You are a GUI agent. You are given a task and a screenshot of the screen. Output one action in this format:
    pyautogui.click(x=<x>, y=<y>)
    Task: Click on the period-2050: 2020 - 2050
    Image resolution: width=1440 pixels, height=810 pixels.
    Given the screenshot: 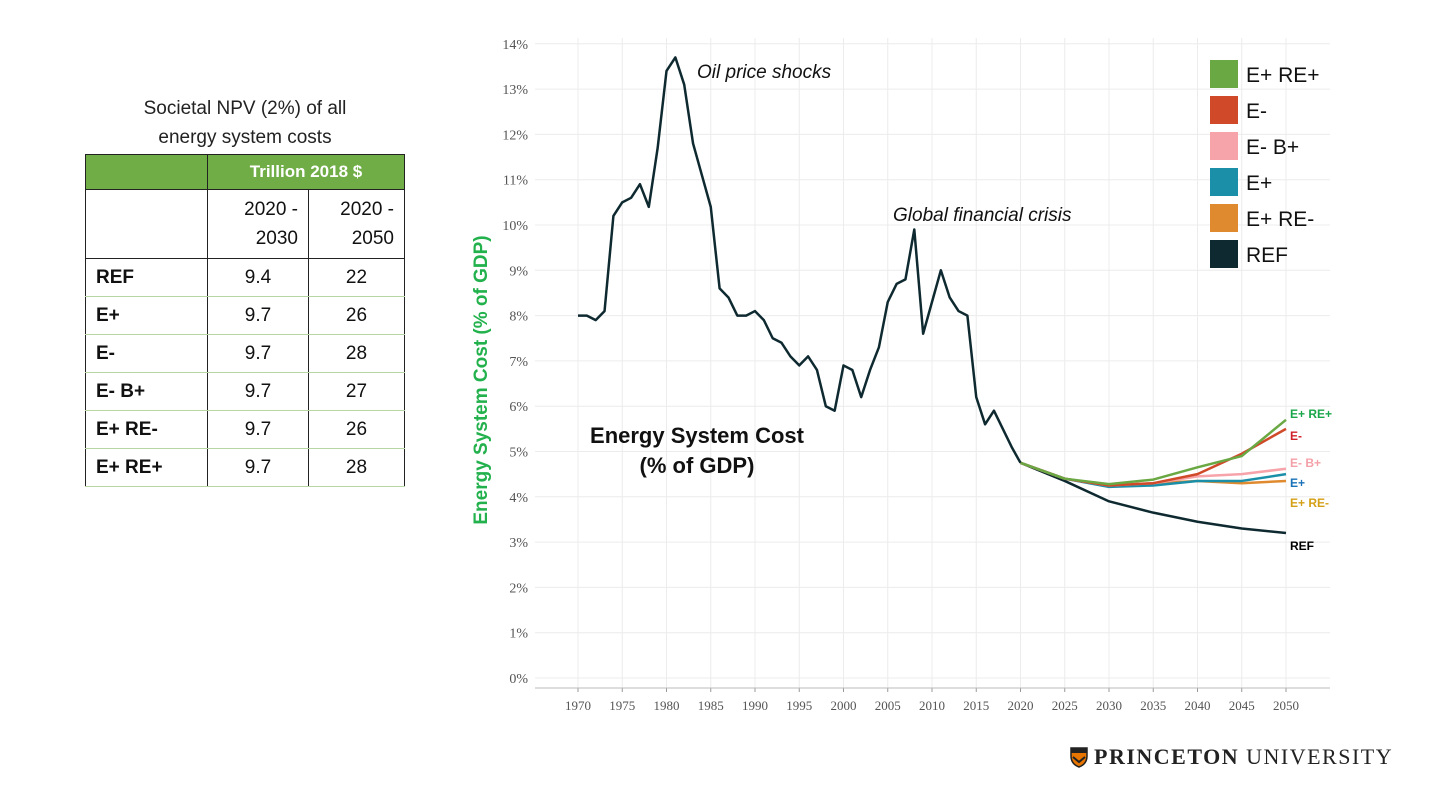 What is the action you would take?
    pyautogui.click(x=356, y=224)
    